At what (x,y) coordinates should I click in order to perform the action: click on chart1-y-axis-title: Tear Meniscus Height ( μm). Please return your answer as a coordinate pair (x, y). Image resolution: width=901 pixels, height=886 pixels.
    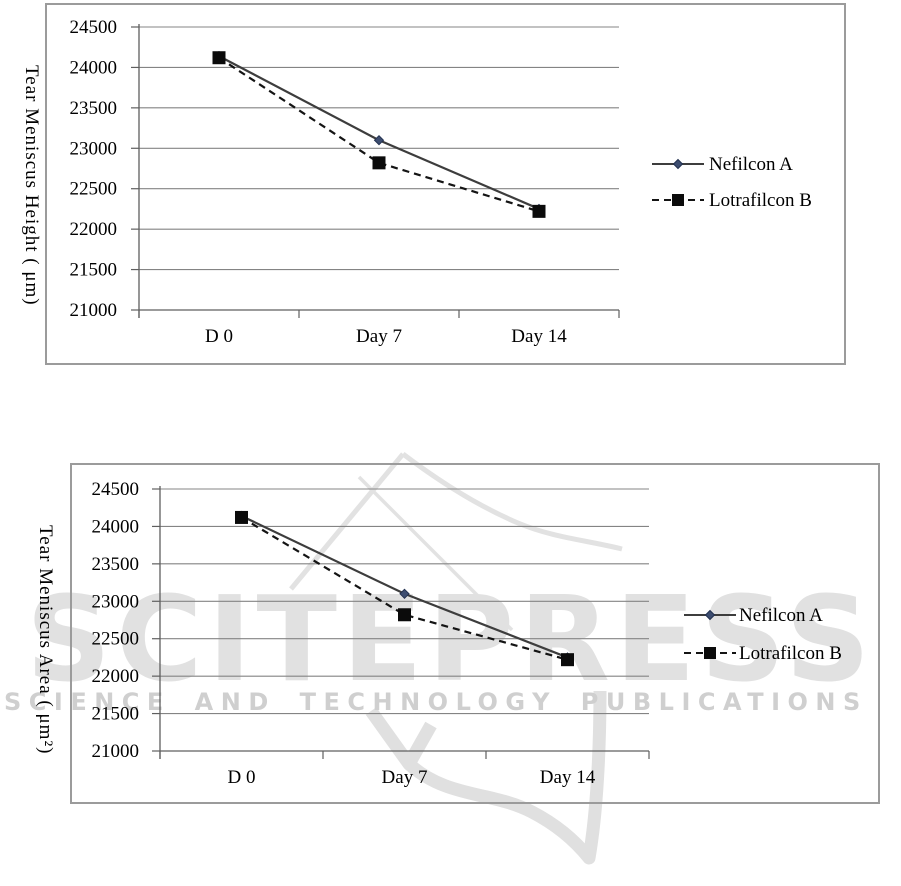
    Looking at the image, I should click on (31, 185).